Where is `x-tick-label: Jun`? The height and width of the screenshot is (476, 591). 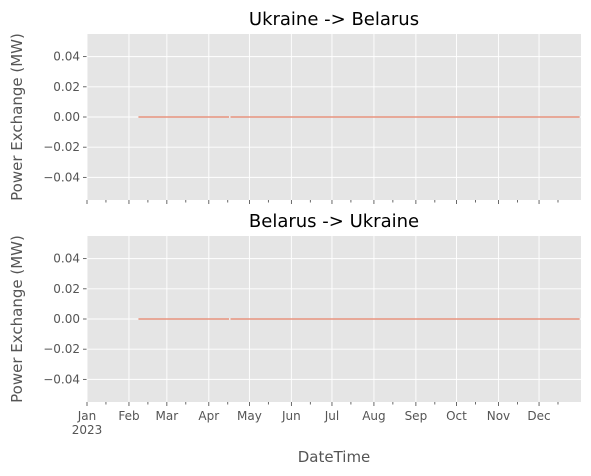 x-tick-label: Jun is located at coordinates (291, 416).